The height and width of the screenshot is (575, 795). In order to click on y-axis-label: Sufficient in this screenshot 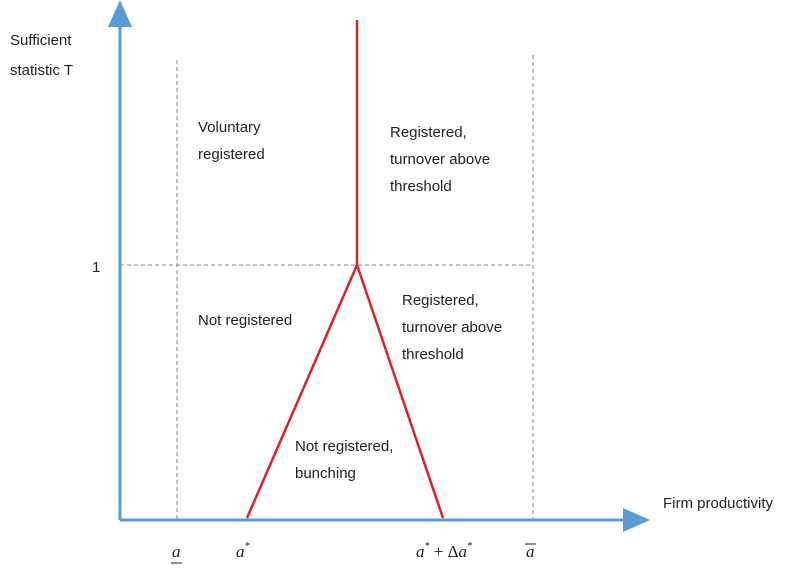, I will do `click(41, 40)`.